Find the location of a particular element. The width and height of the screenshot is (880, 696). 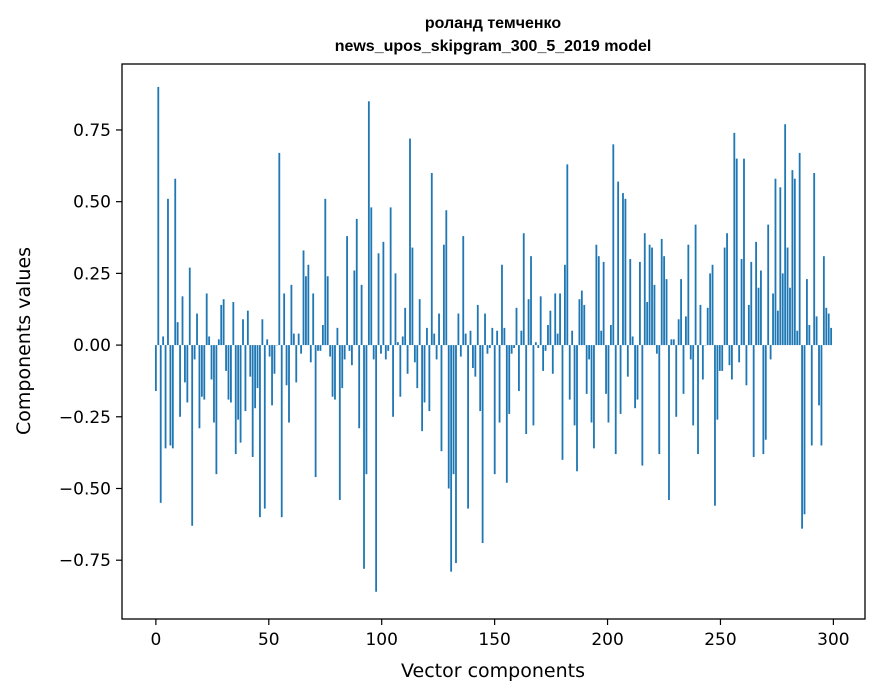

y-tick-label: −0.25 is located at coordinates (85, 418).